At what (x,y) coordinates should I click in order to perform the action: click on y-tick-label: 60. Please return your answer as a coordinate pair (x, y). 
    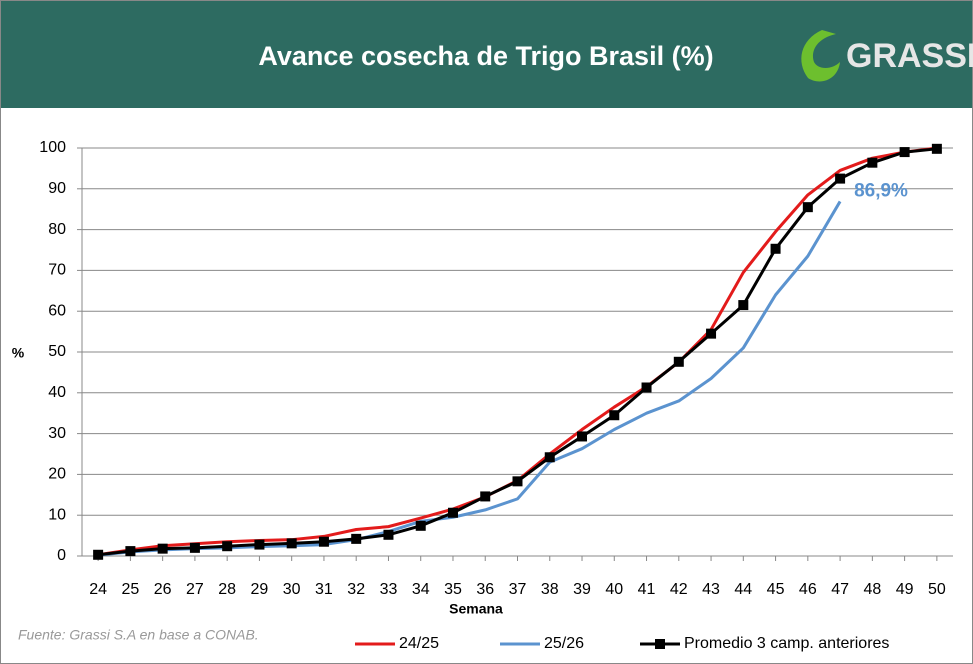
    Looking at the image, I should click on (57, 310).